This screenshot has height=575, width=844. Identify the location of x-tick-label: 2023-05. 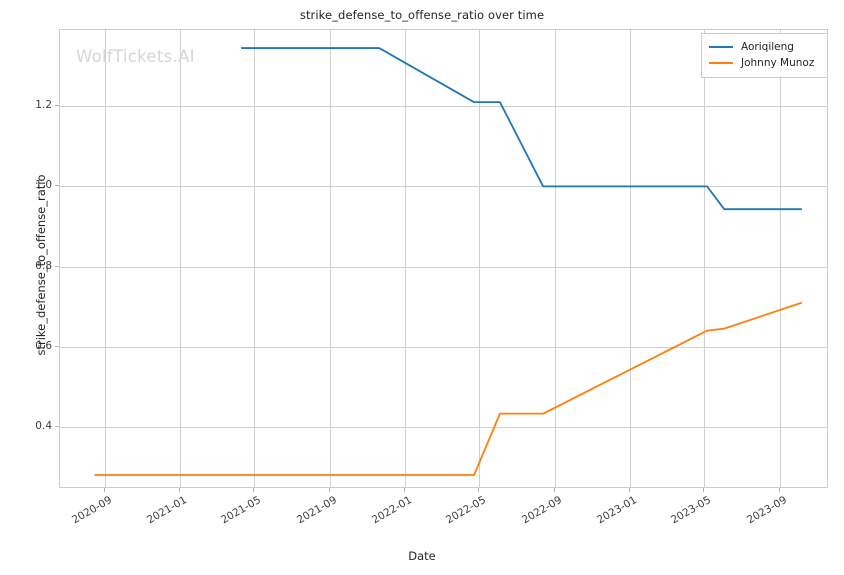
(690, 510).